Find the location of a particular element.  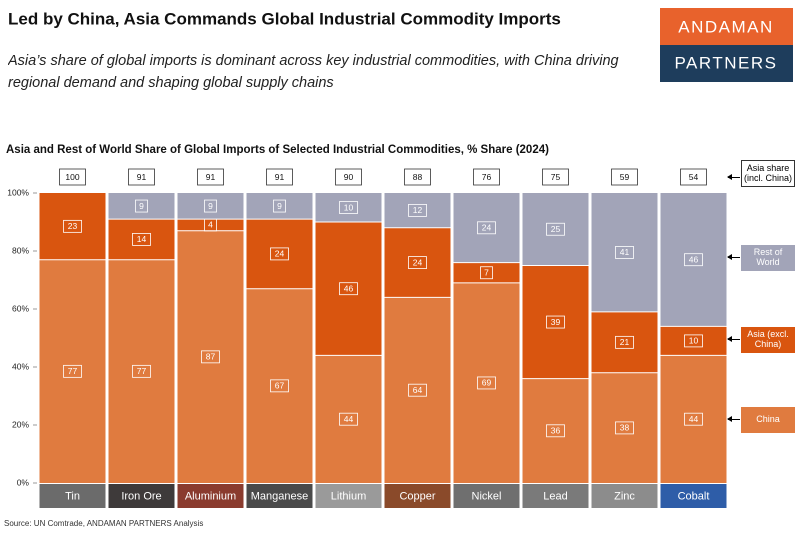

value-label: 64 is located at coordinates (418, 390).